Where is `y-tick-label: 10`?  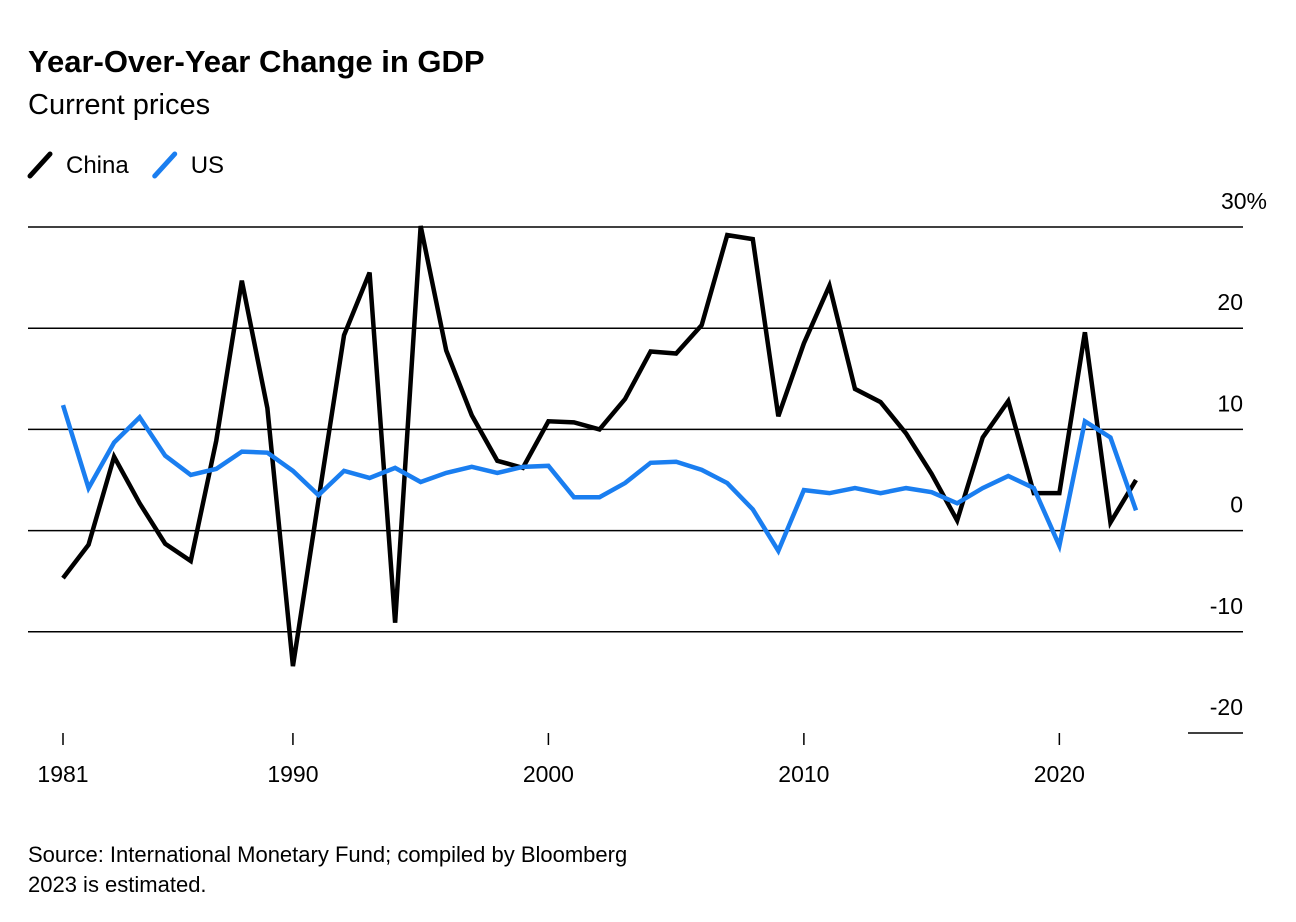
y-tick-label: 10 is located at coordinates (1230, 403).